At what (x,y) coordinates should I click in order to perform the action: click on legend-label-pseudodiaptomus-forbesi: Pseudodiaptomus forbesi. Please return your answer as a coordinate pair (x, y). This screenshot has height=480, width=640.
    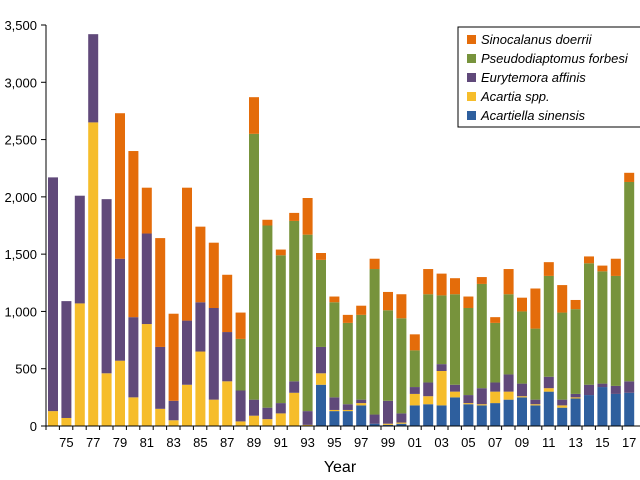
    Looking at the image, I should click on (555, 58).